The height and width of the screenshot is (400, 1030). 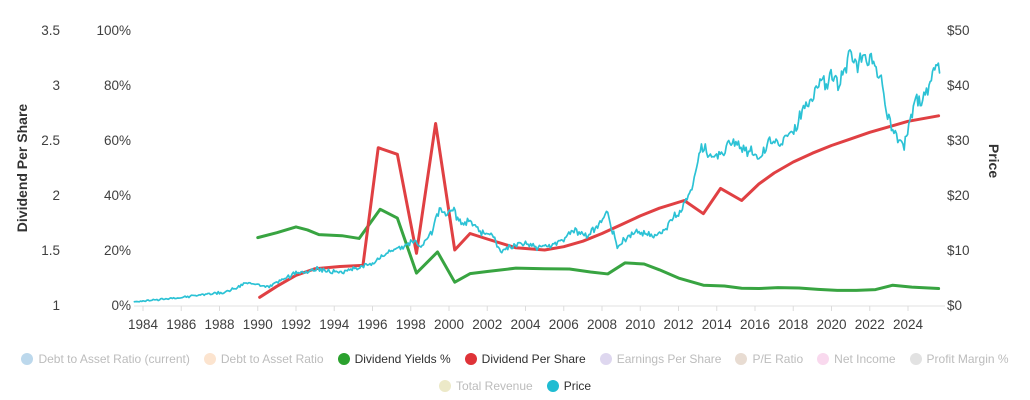 I want to click on x-axis-tick-label: 2012, so click(x=678, y=324).